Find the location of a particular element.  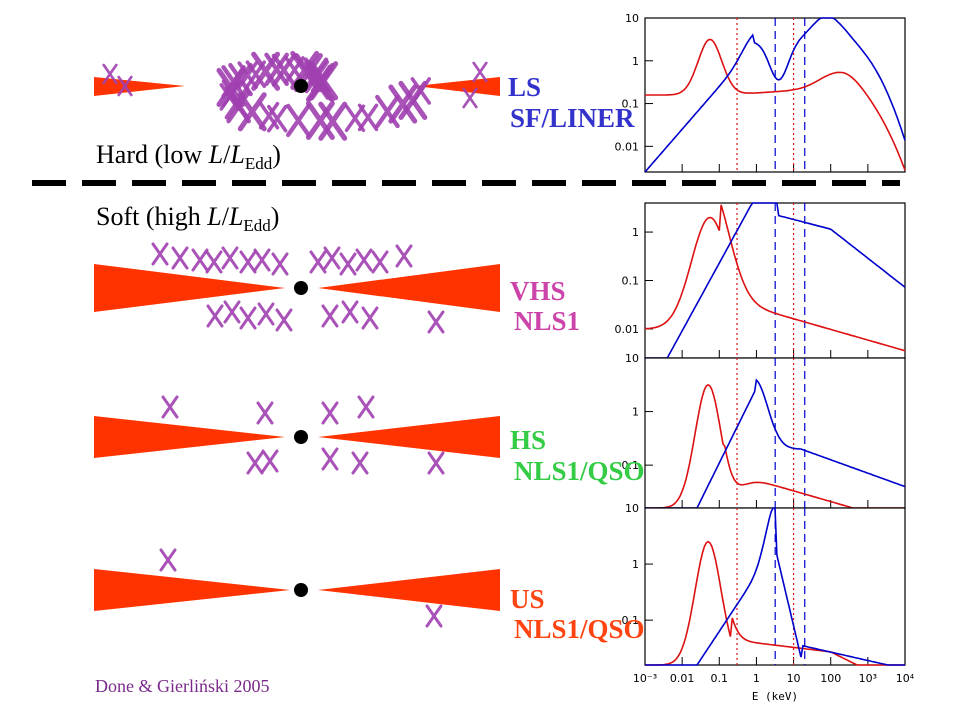

spectrum-panel-us: 10 1 0.1 is located at coordinates (764, 584).